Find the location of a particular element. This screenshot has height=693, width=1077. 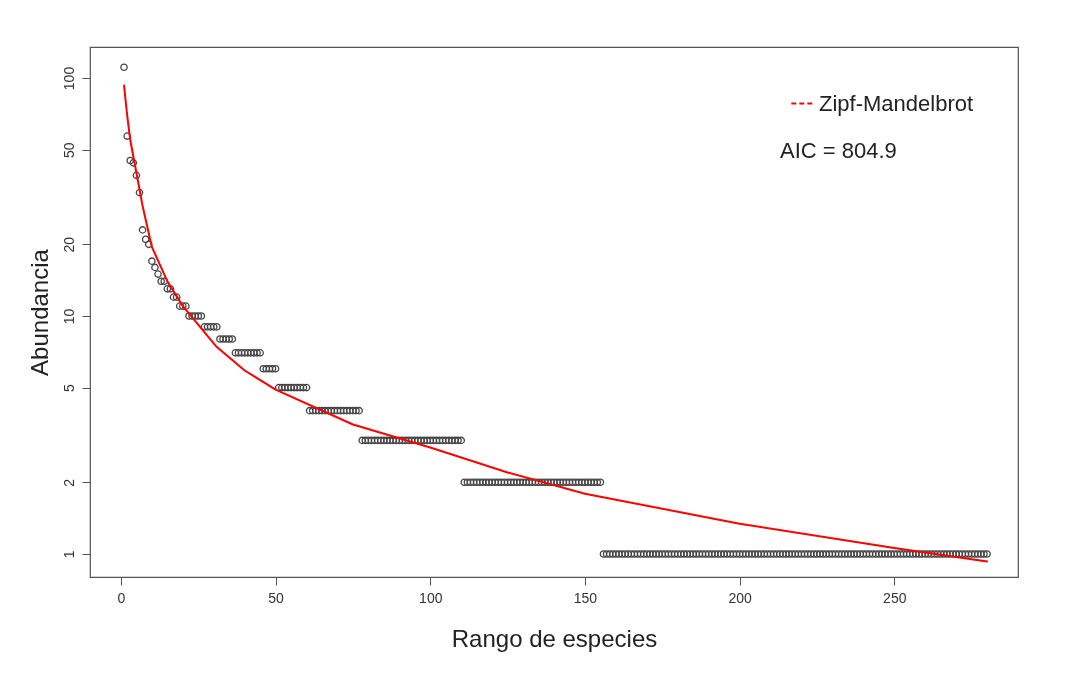

y-axis-title: Abundancia is located at coordinates (39, 312).